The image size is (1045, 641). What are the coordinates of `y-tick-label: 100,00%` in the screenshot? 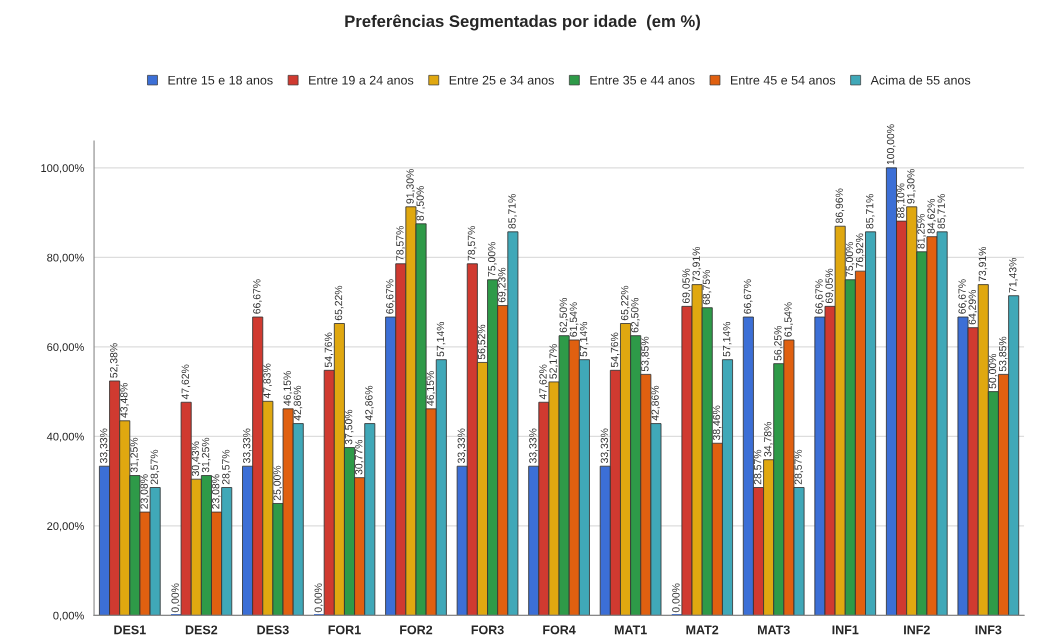 It's located at (62, 169).